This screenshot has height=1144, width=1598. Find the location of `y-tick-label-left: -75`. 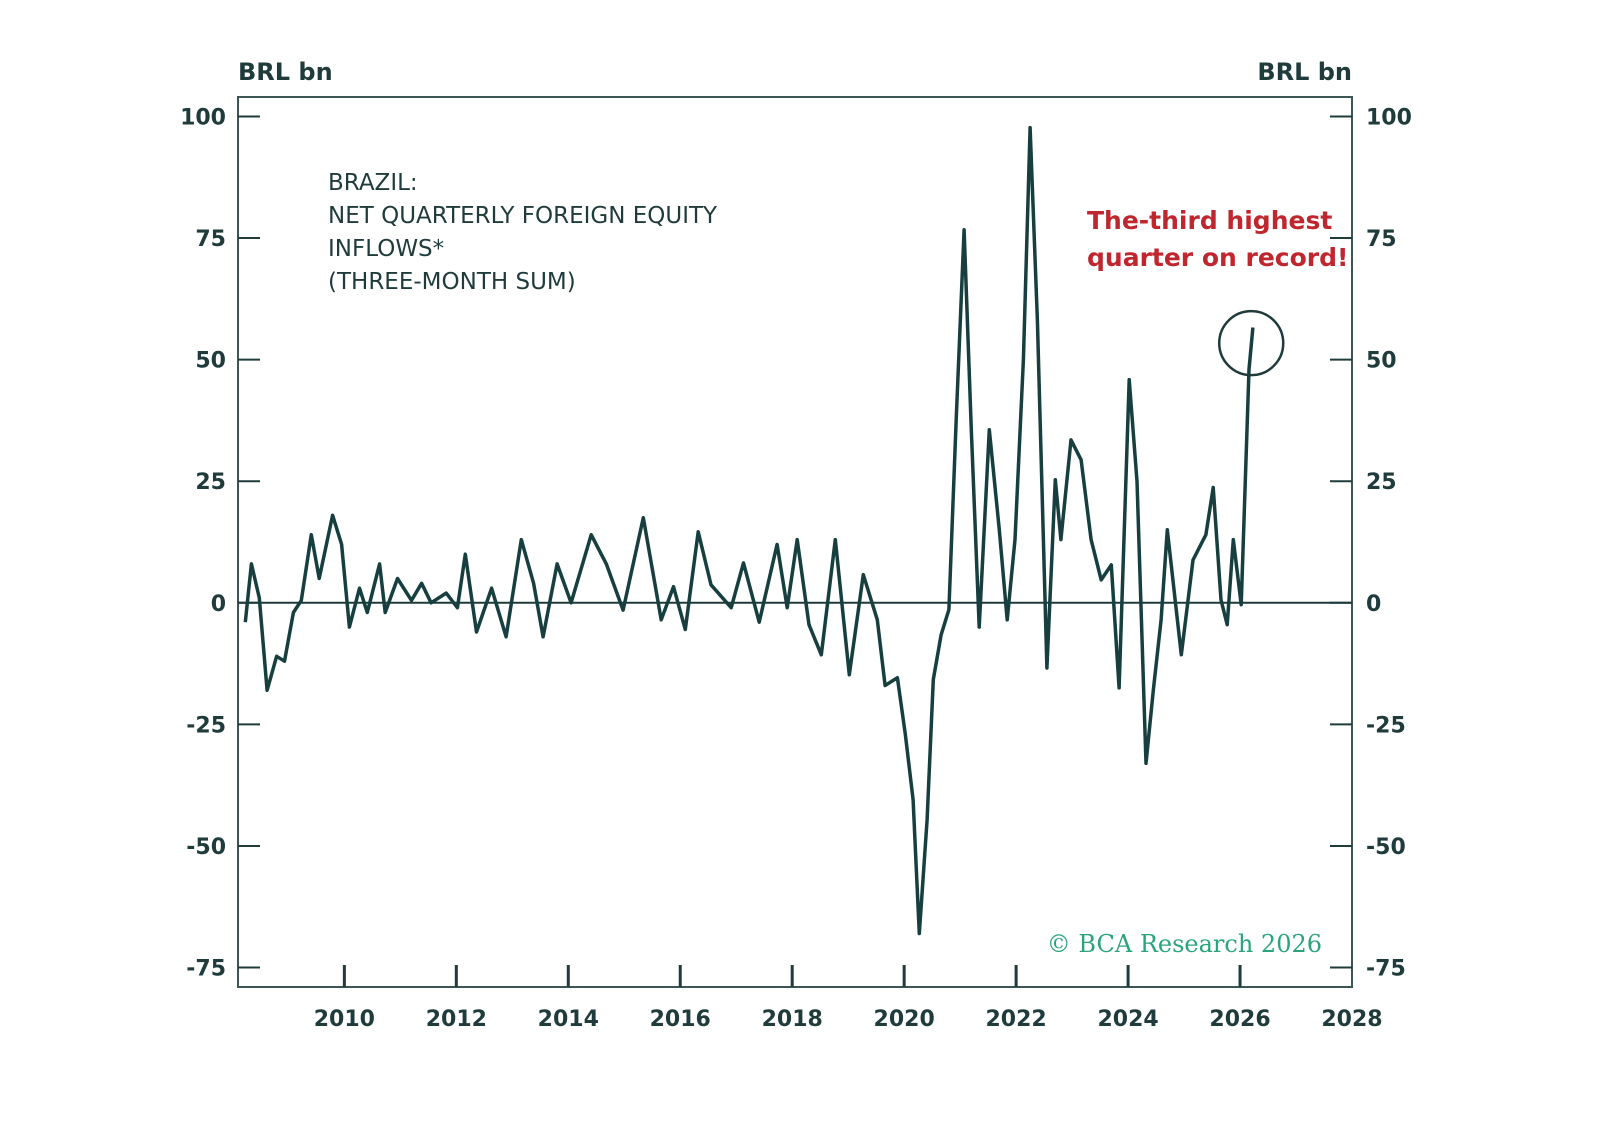

y-tick-label-left: -75 is located at coordinates (206, 969).